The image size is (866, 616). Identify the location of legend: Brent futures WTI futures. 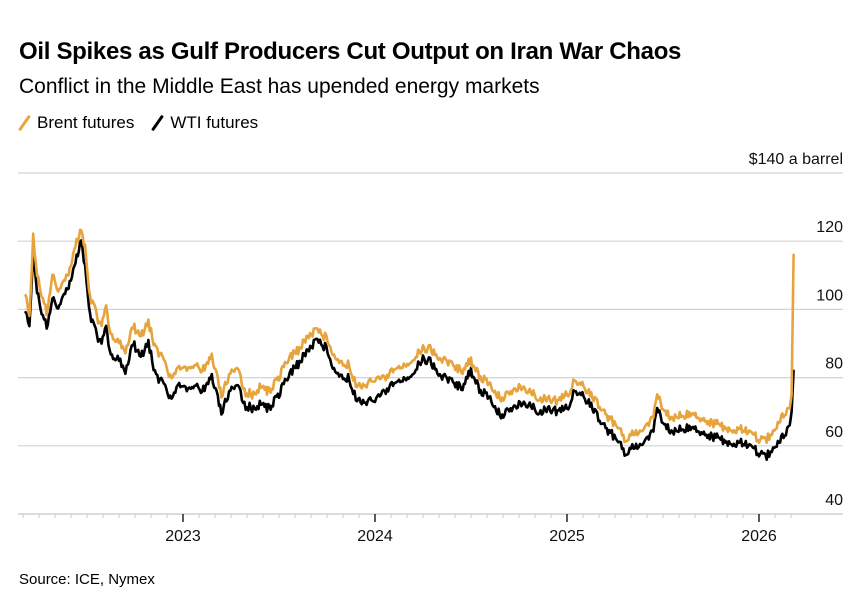
(138, 123).